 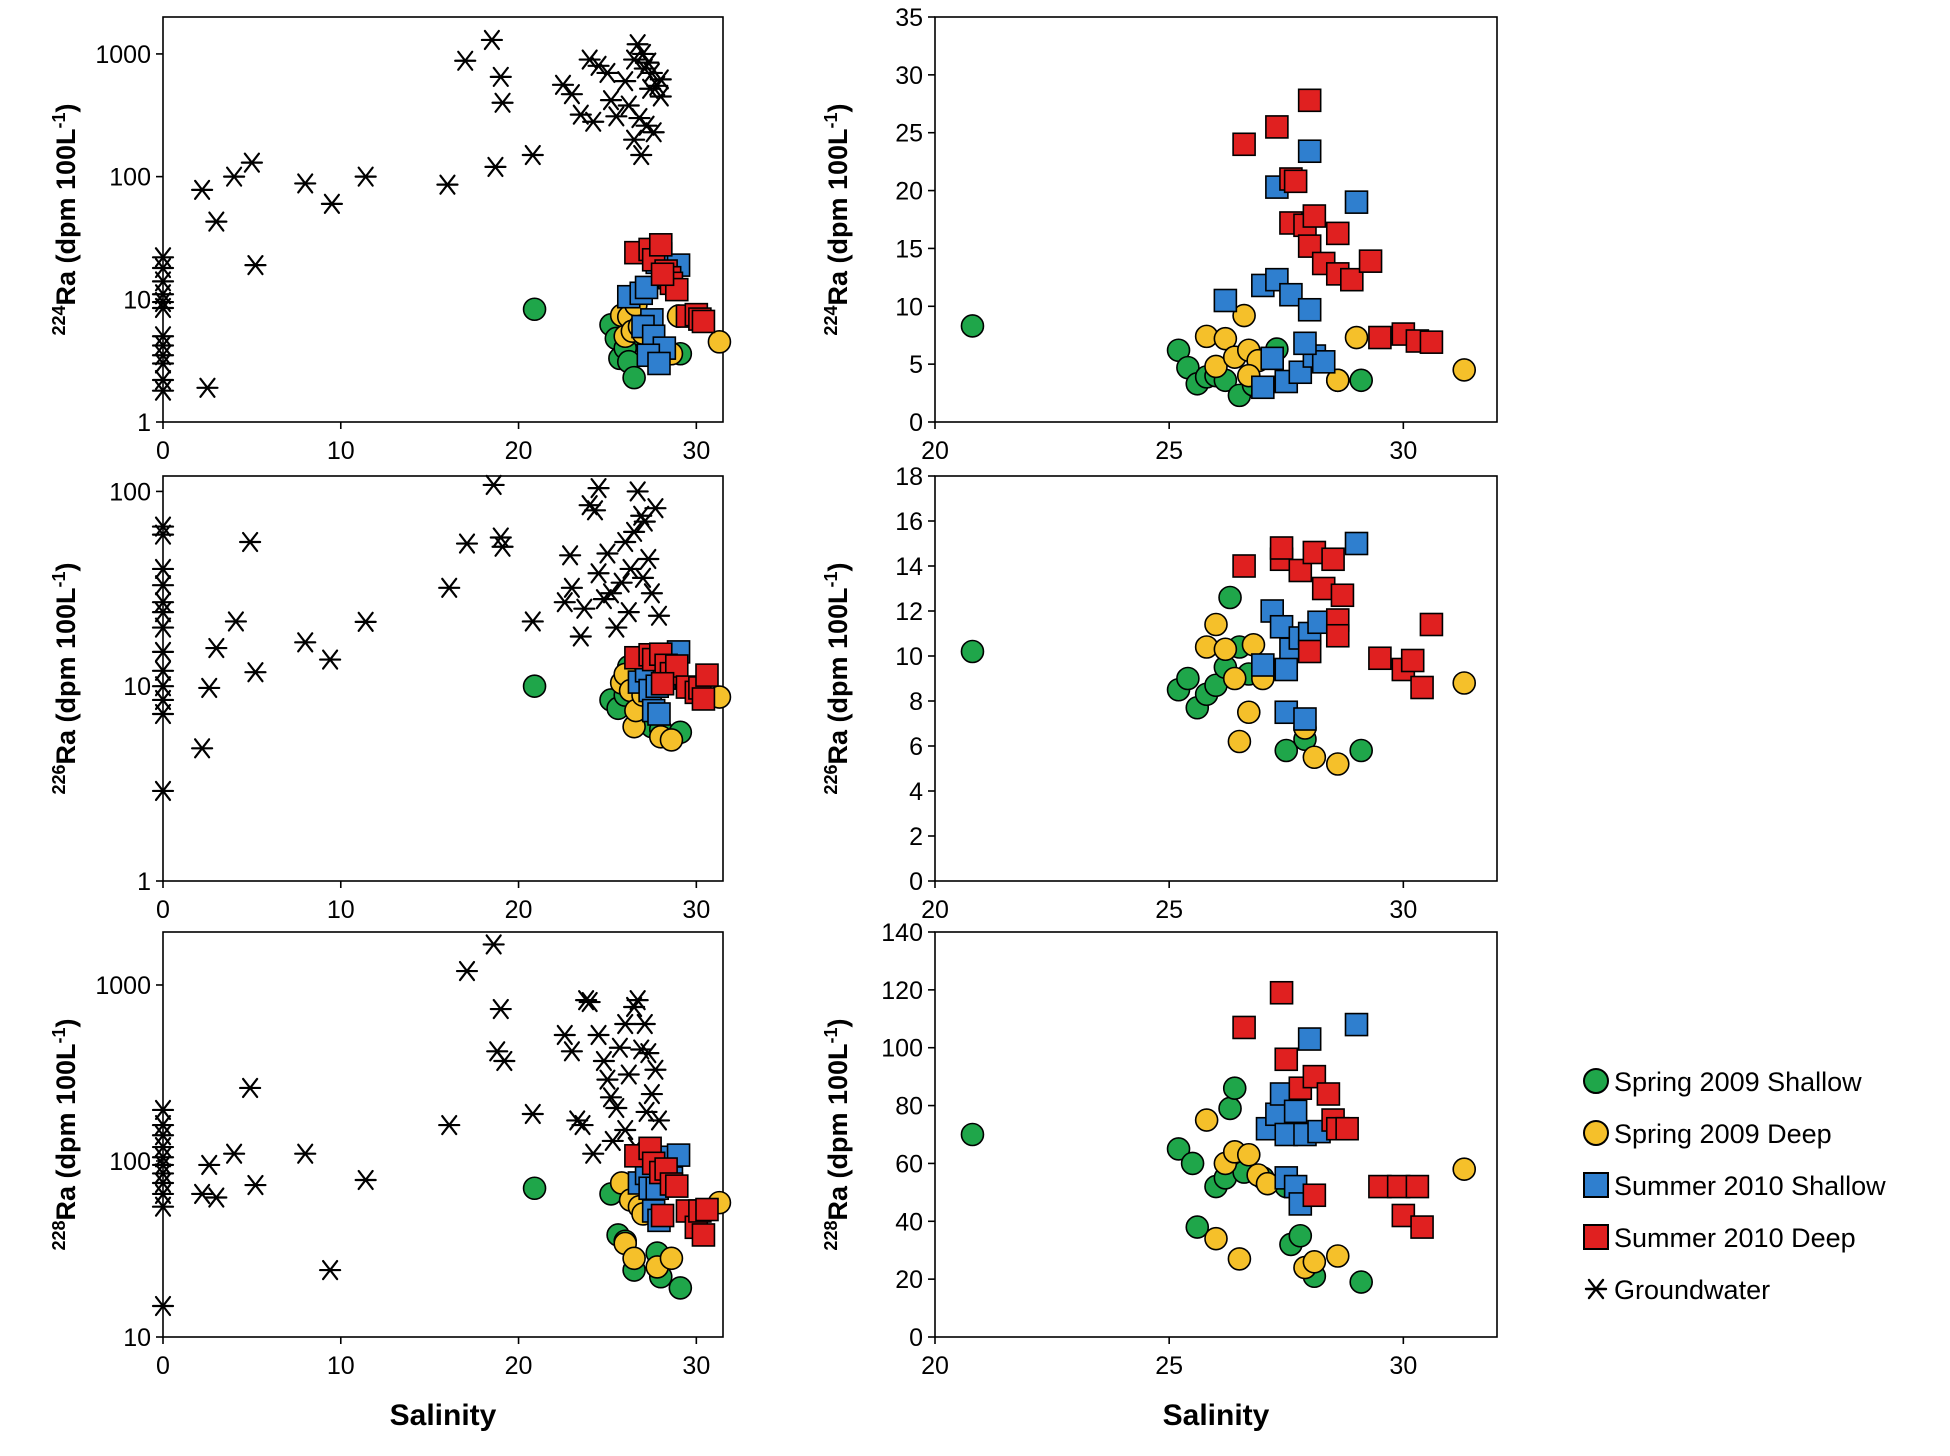 What do you see at coordinates (902, 933) in the screenshot?
I see `y-tick-label: 140` at bounding box center [902, 933].